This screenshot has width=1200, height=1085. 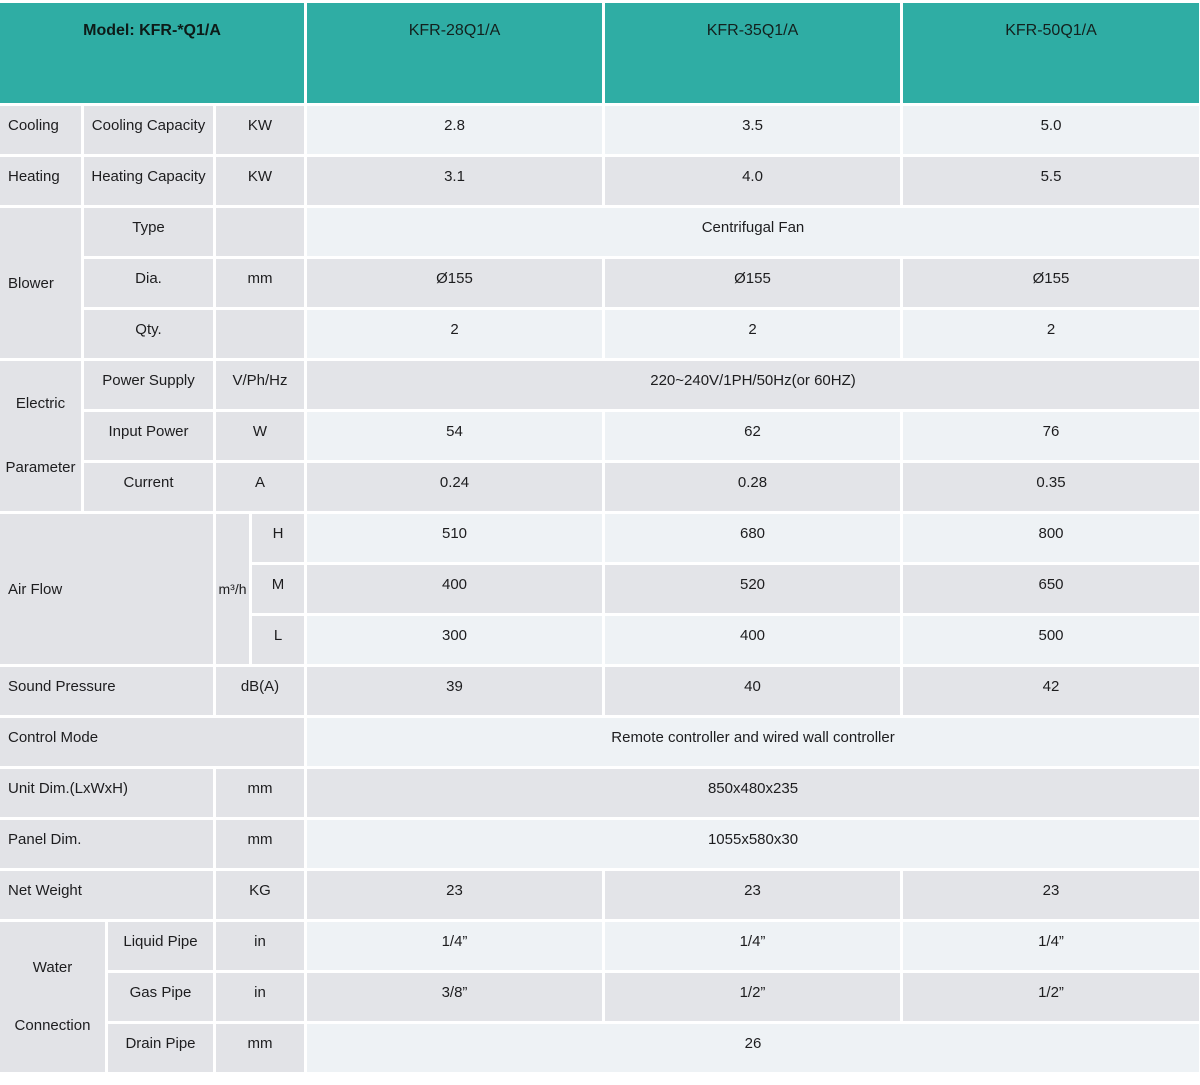 I want to click on liquid-pipe-value-kfr28: 1/4”, so click(x=454, y=946).